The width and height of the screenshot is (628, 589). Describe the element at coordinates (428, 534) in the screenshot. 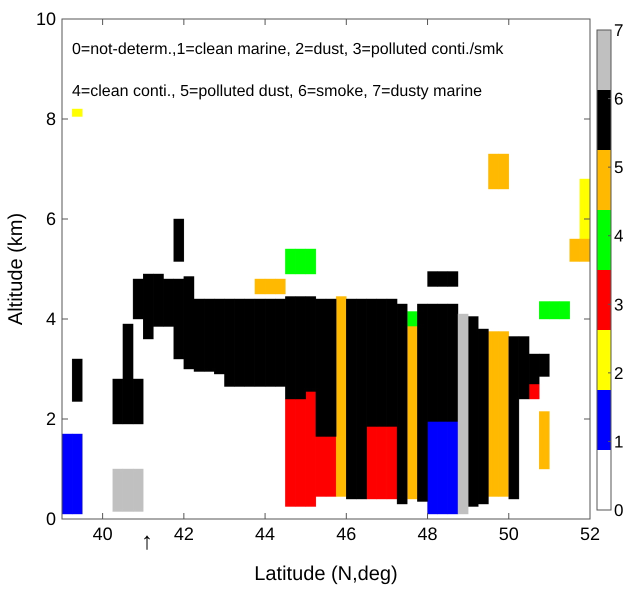

I see `x-tick-label: 48` at that location.